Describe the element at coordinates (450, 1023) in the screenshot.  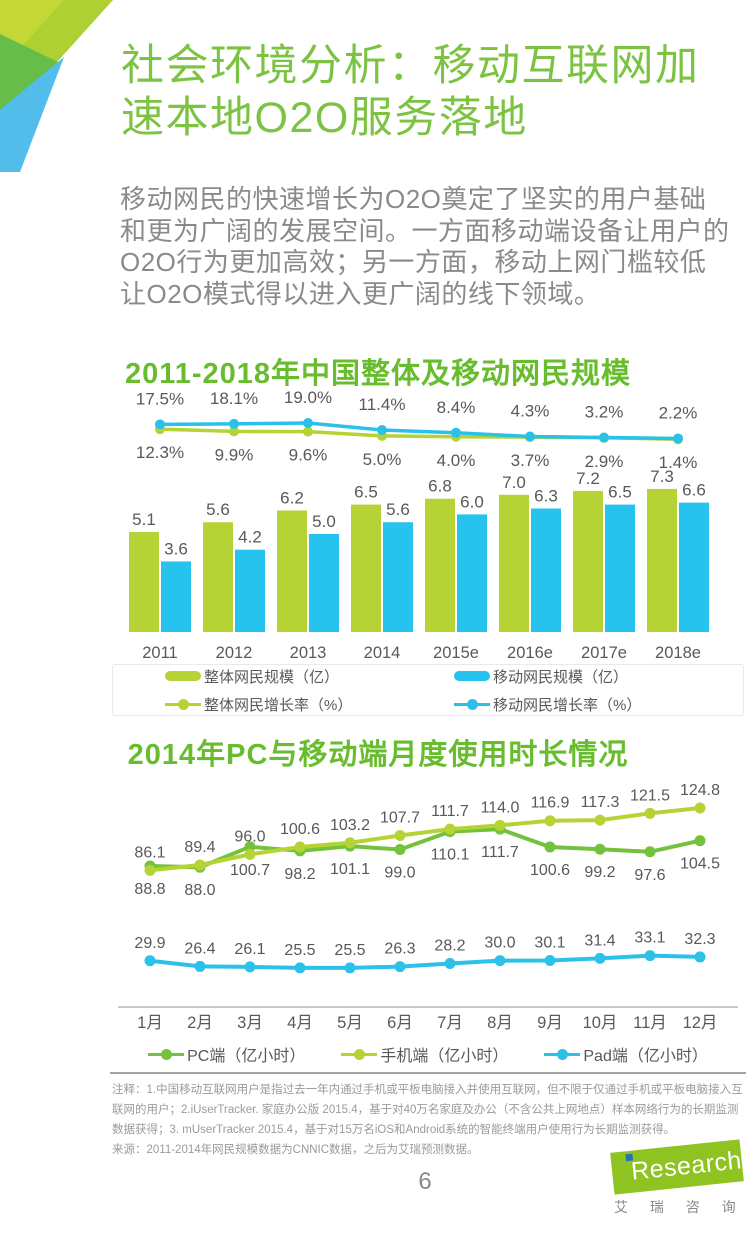
I see `month-label: 7月` at that location.